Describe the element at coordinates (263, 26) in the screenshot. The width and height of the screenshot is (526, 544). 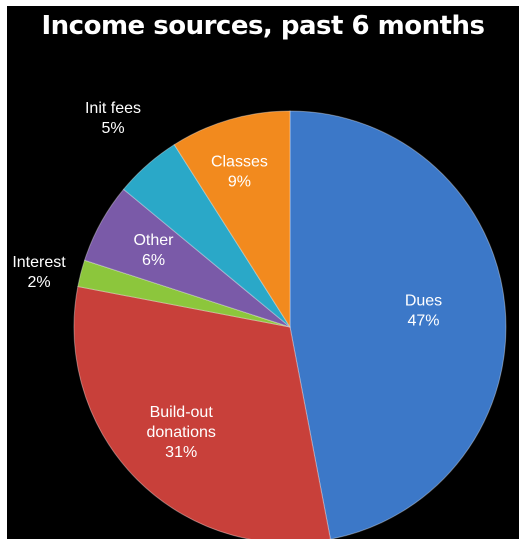
I see `chart-title: Income sources, past 6 months` at that location.